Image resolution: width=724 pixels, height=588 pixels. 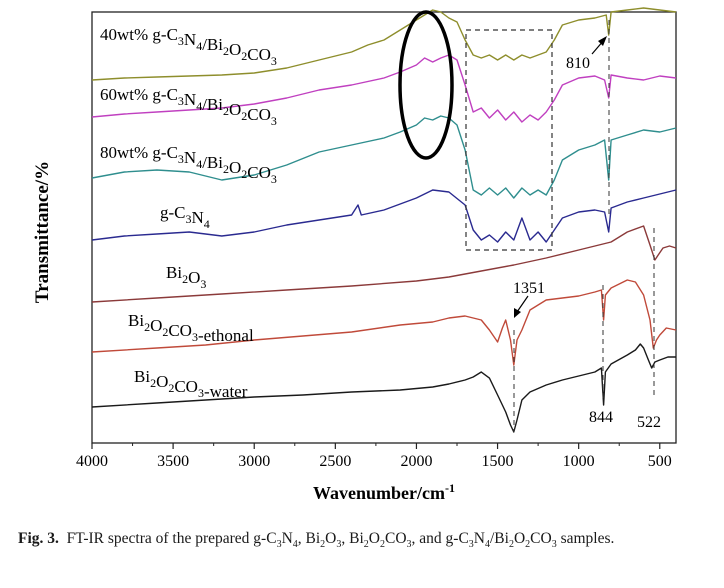 I want to click on x-axis-label-sup: -1, so click(x=450, y=488).